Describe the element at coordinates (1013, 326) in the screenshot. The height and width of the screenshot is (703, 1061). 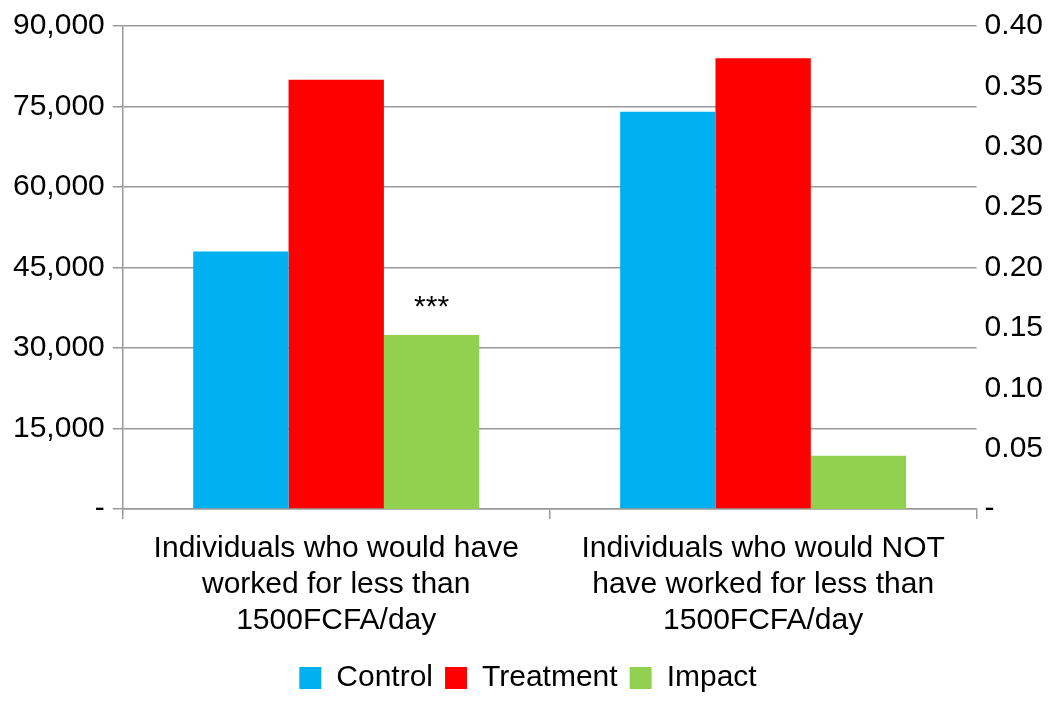
I see `y2-tick-label: 0.15` at that location.